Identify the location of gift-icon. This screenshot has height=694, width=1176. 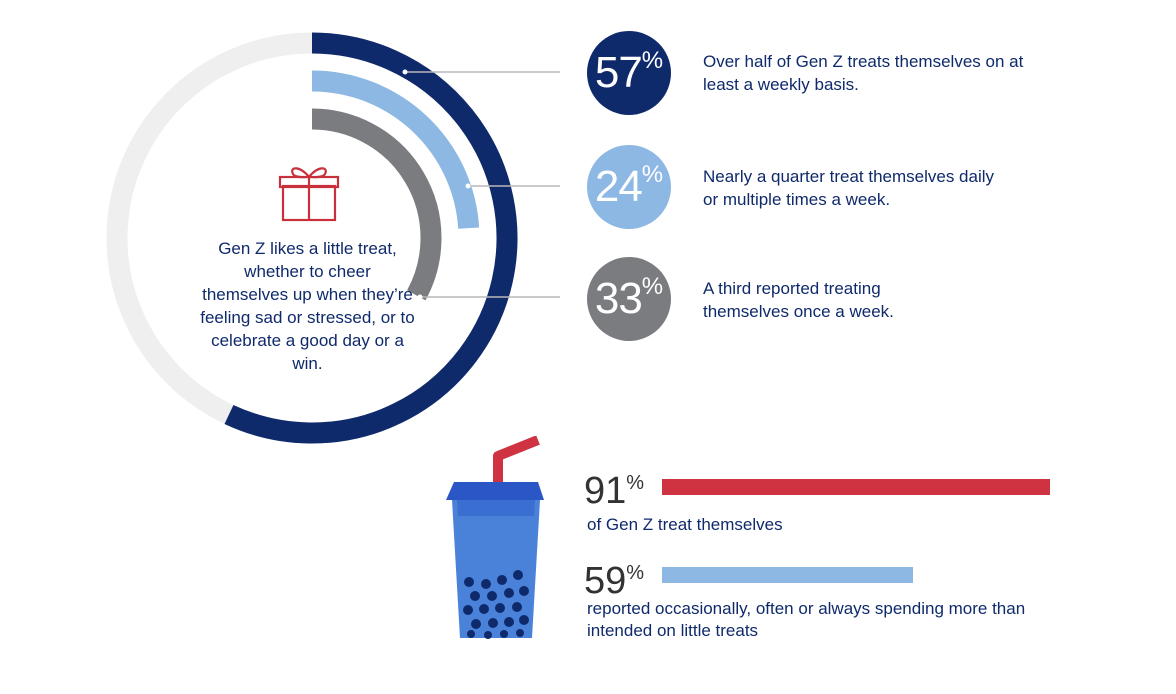
(309, 194).